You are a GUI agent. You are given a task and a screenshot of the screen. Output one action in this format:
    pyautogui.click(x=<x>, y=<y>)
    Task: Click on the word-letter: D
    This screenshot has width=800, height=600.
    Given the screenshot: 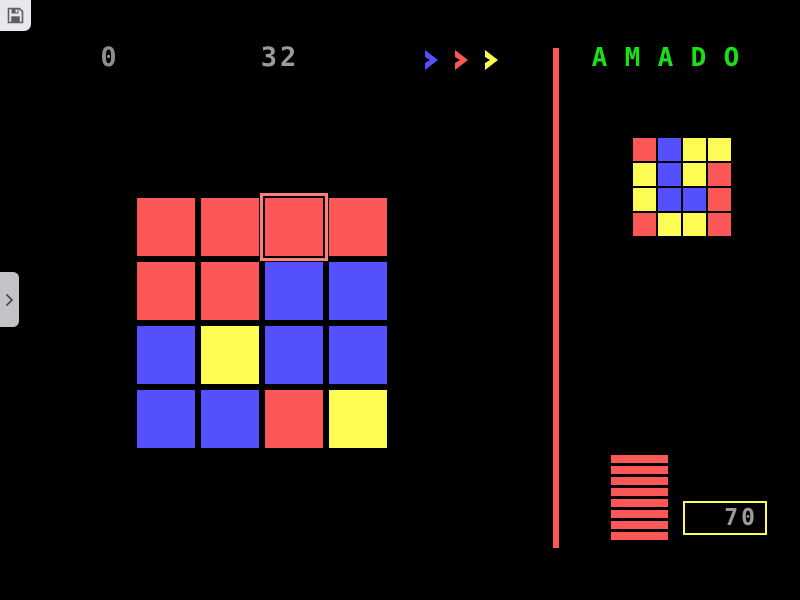 What is the action you would take?
    pyautogui.click(x=698, y=58)
    